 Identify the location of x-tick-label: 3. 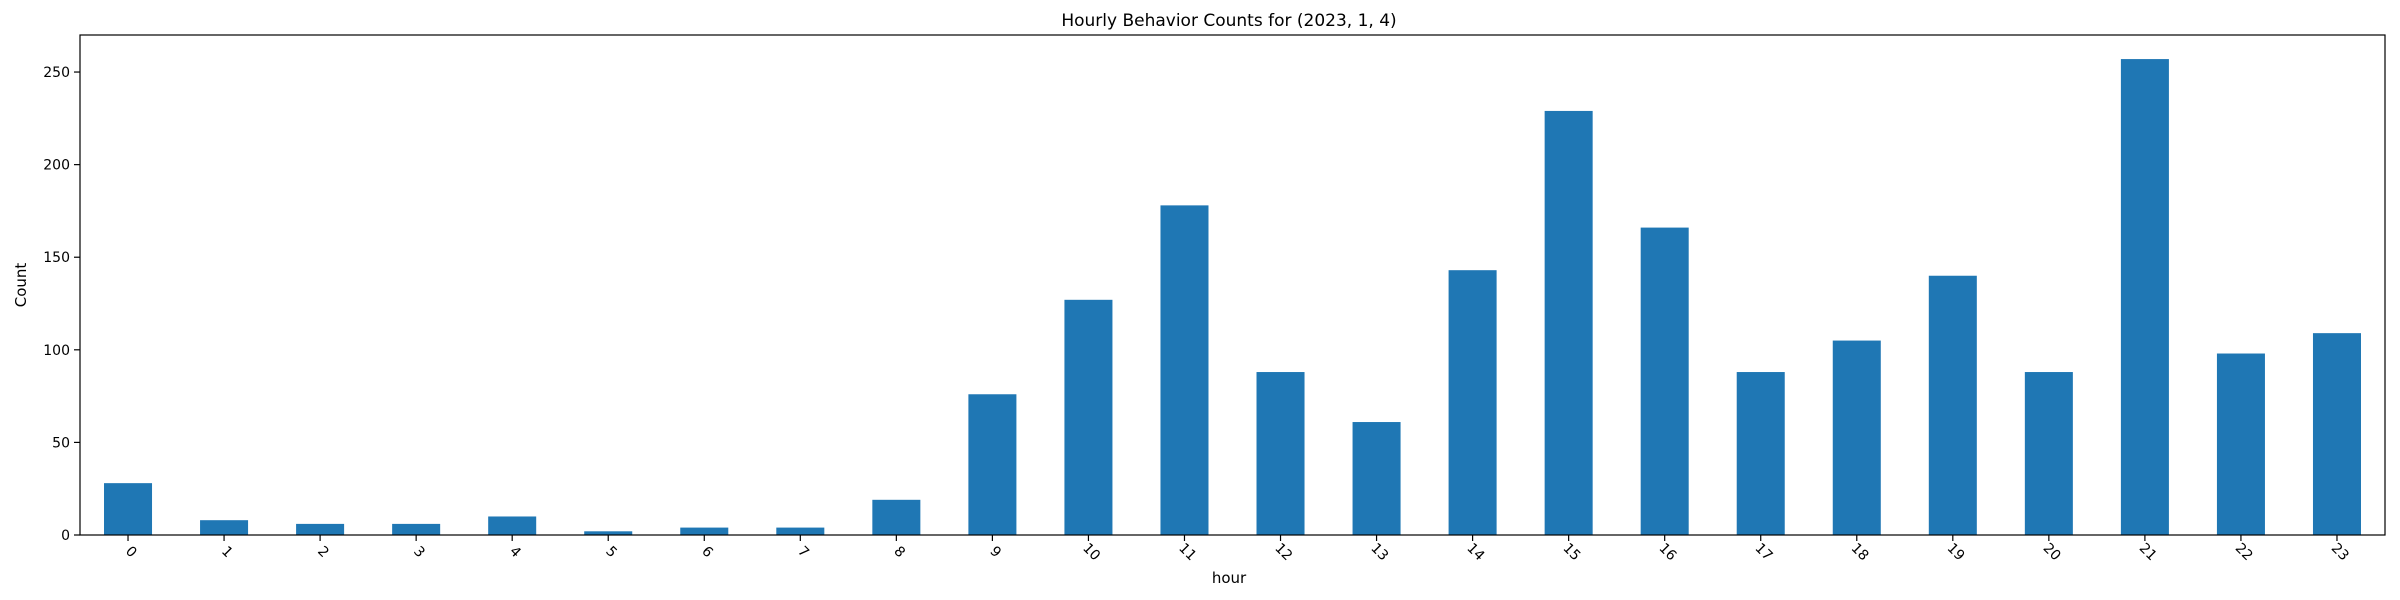
(419, 552).